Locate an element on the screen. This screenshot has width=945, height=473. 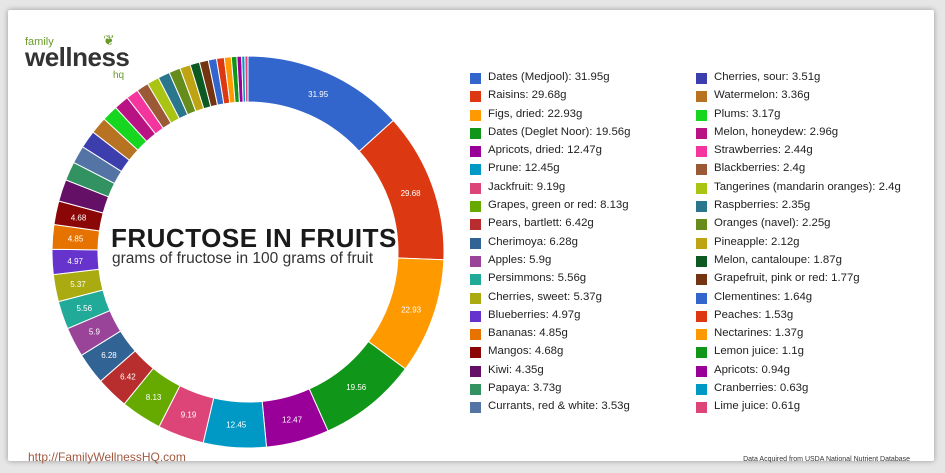
legend-label: Raisins: 29.68g is located at coordinates (527, 95).